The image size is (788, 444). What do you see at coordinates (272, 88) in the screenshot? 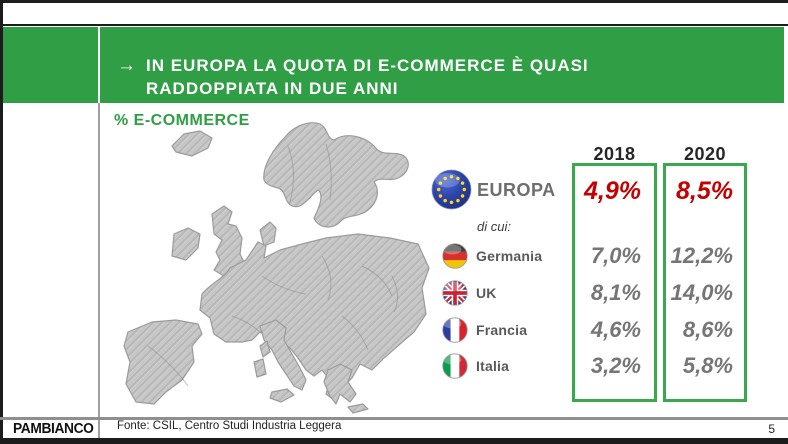
I see `title-line-2: RADDOPPIATA IN DUE ANNI` at bounding box center [272, 88].